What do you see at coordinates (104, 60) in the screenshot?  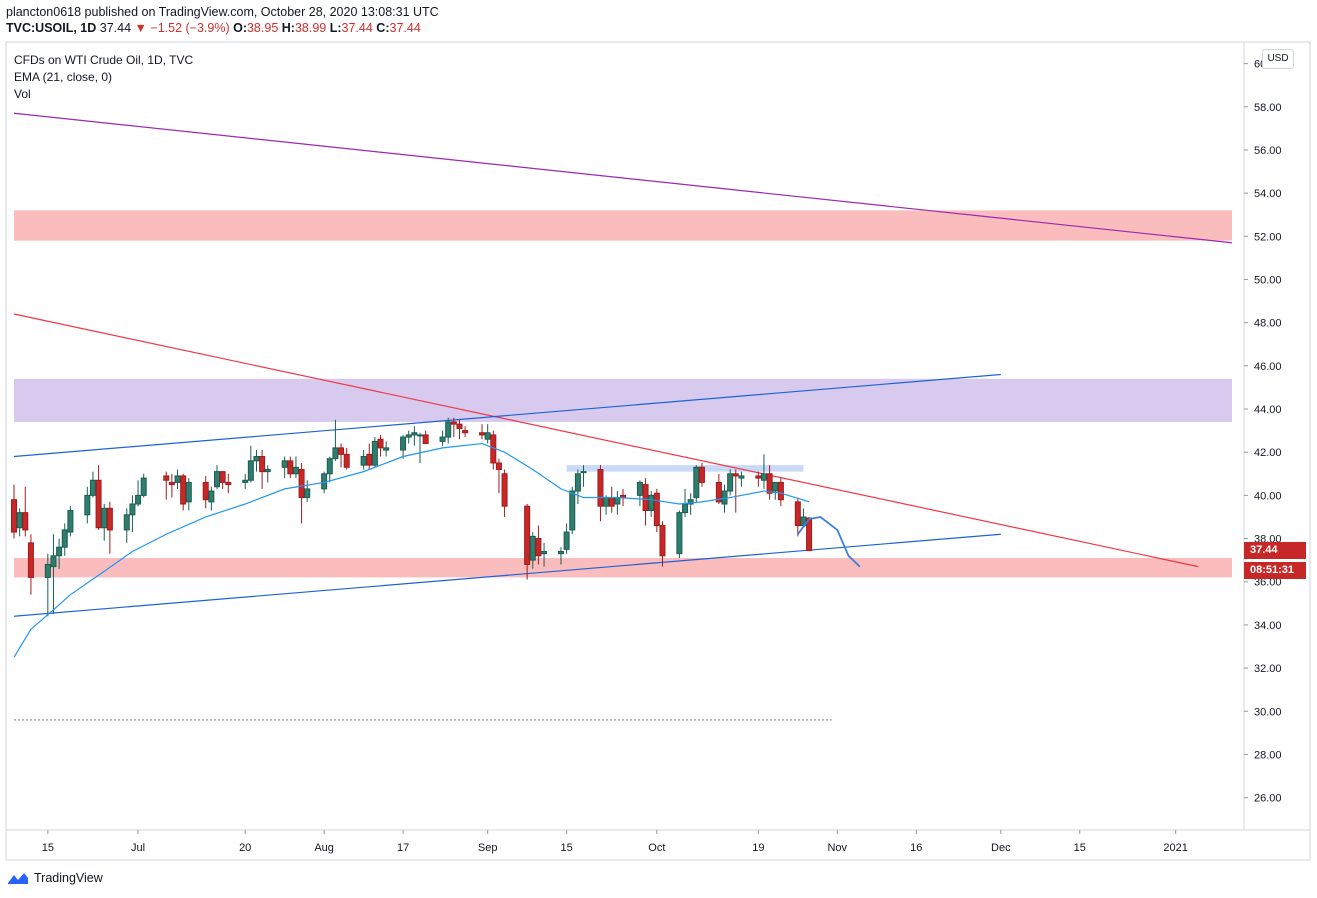 I see `legend-title: CFDs on WTI Crude Oil, 1D, TVC` at bounding box center [104, 60].